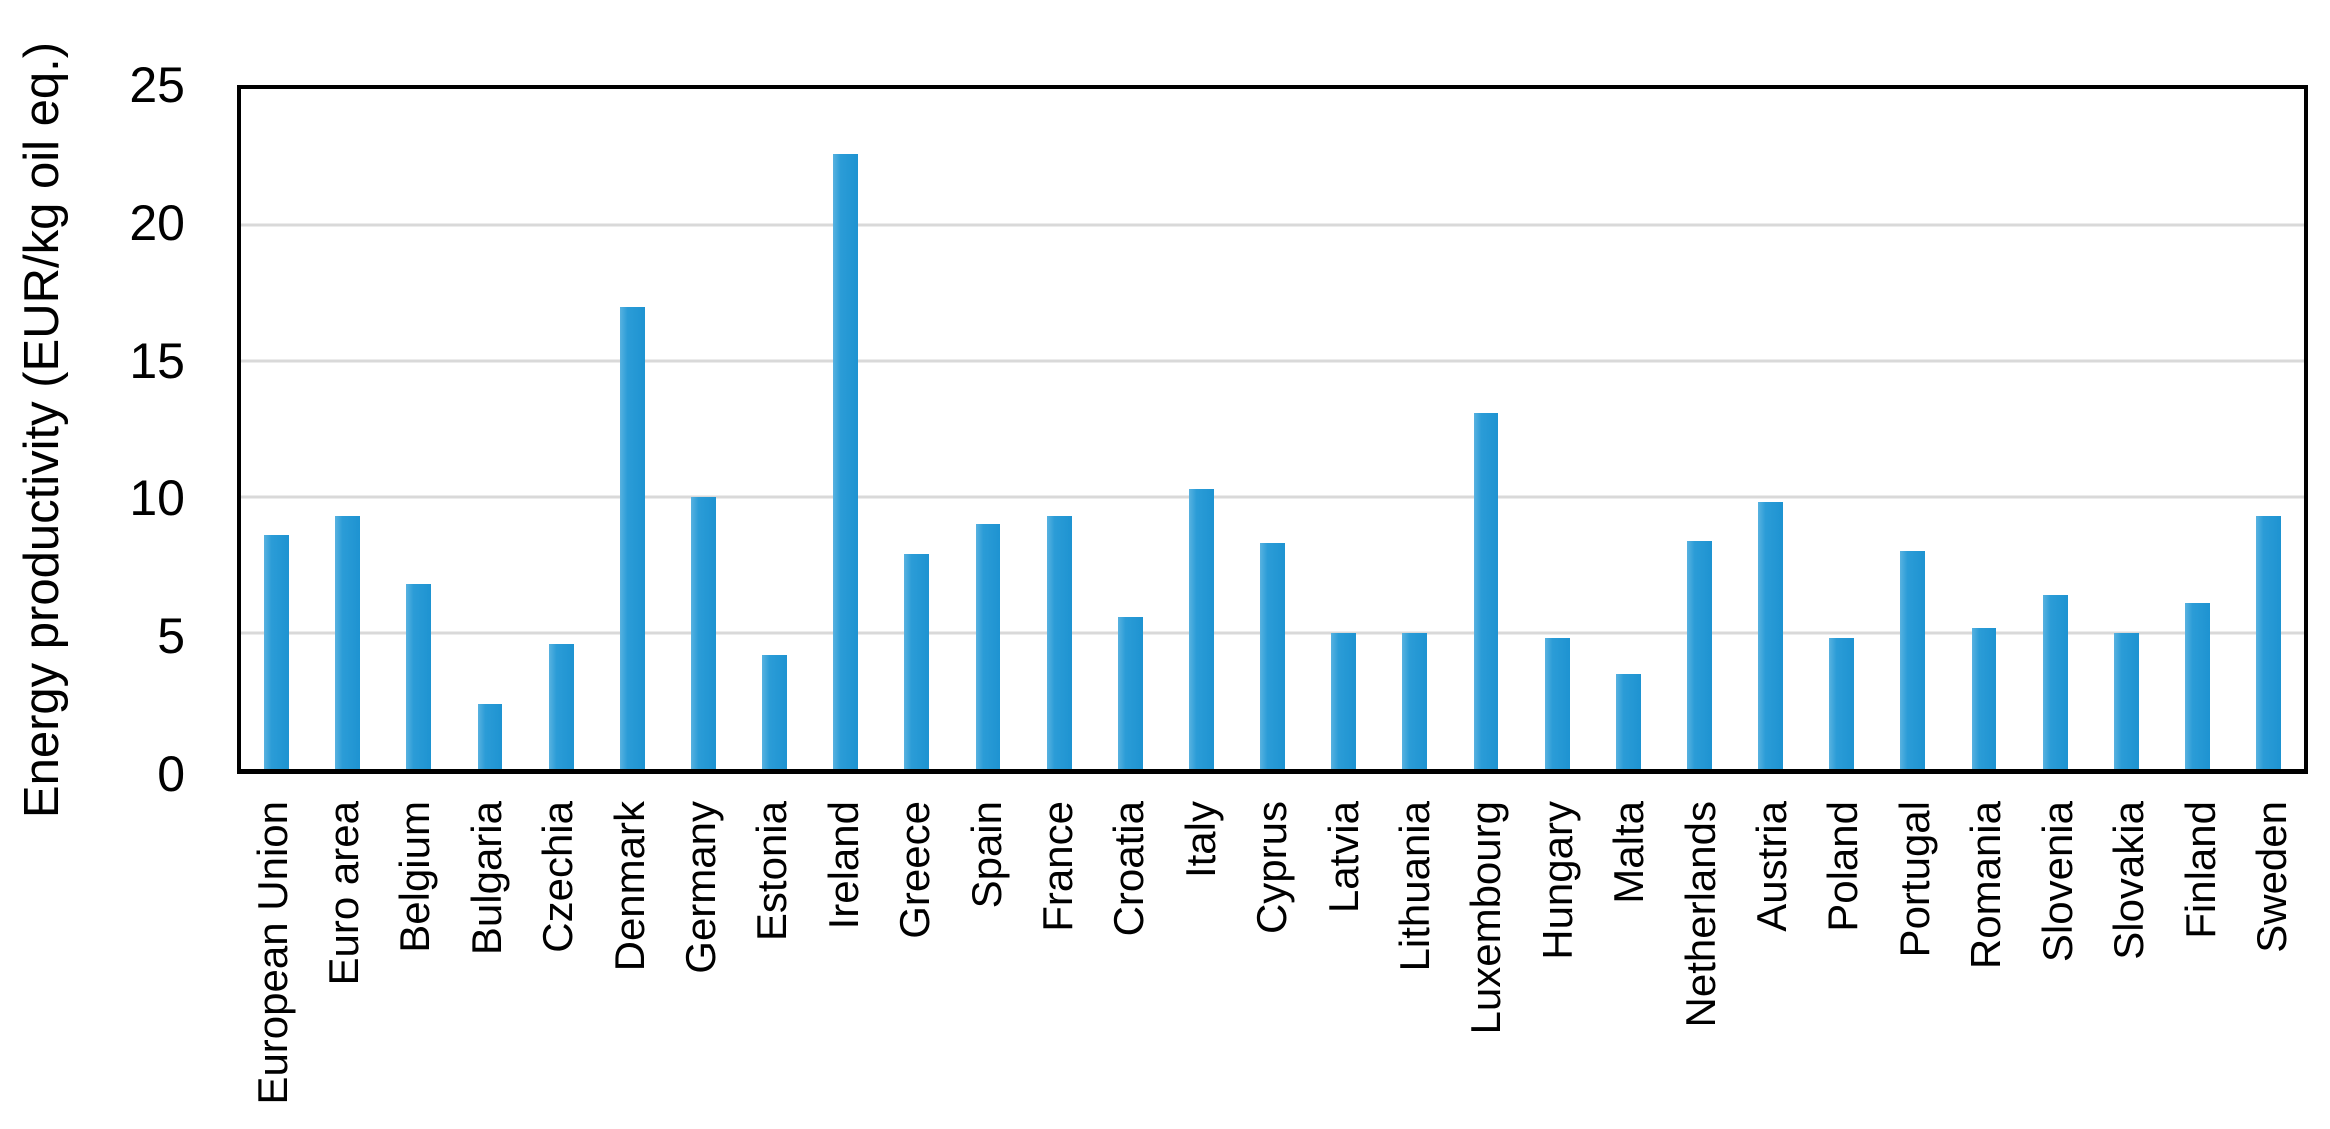  Describe the element at coordinates (1059, 429) in the screenshot. I see `bar-slot-france` at that location.